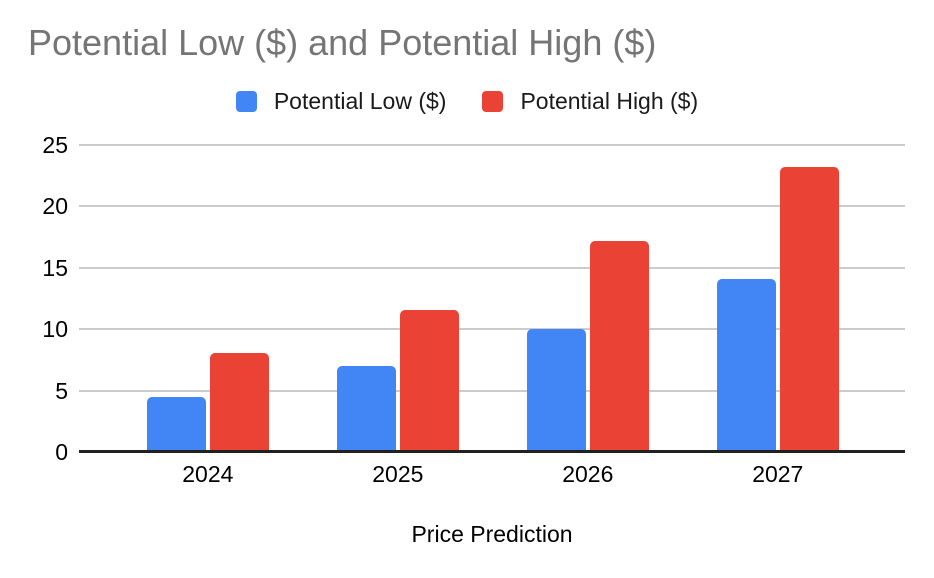 The width and height of the screenshot is (934, 578). What do you see at coordinates (366, 409) in the screenshot?
I see `bar-2025-low` at bounding box center [366, 409].